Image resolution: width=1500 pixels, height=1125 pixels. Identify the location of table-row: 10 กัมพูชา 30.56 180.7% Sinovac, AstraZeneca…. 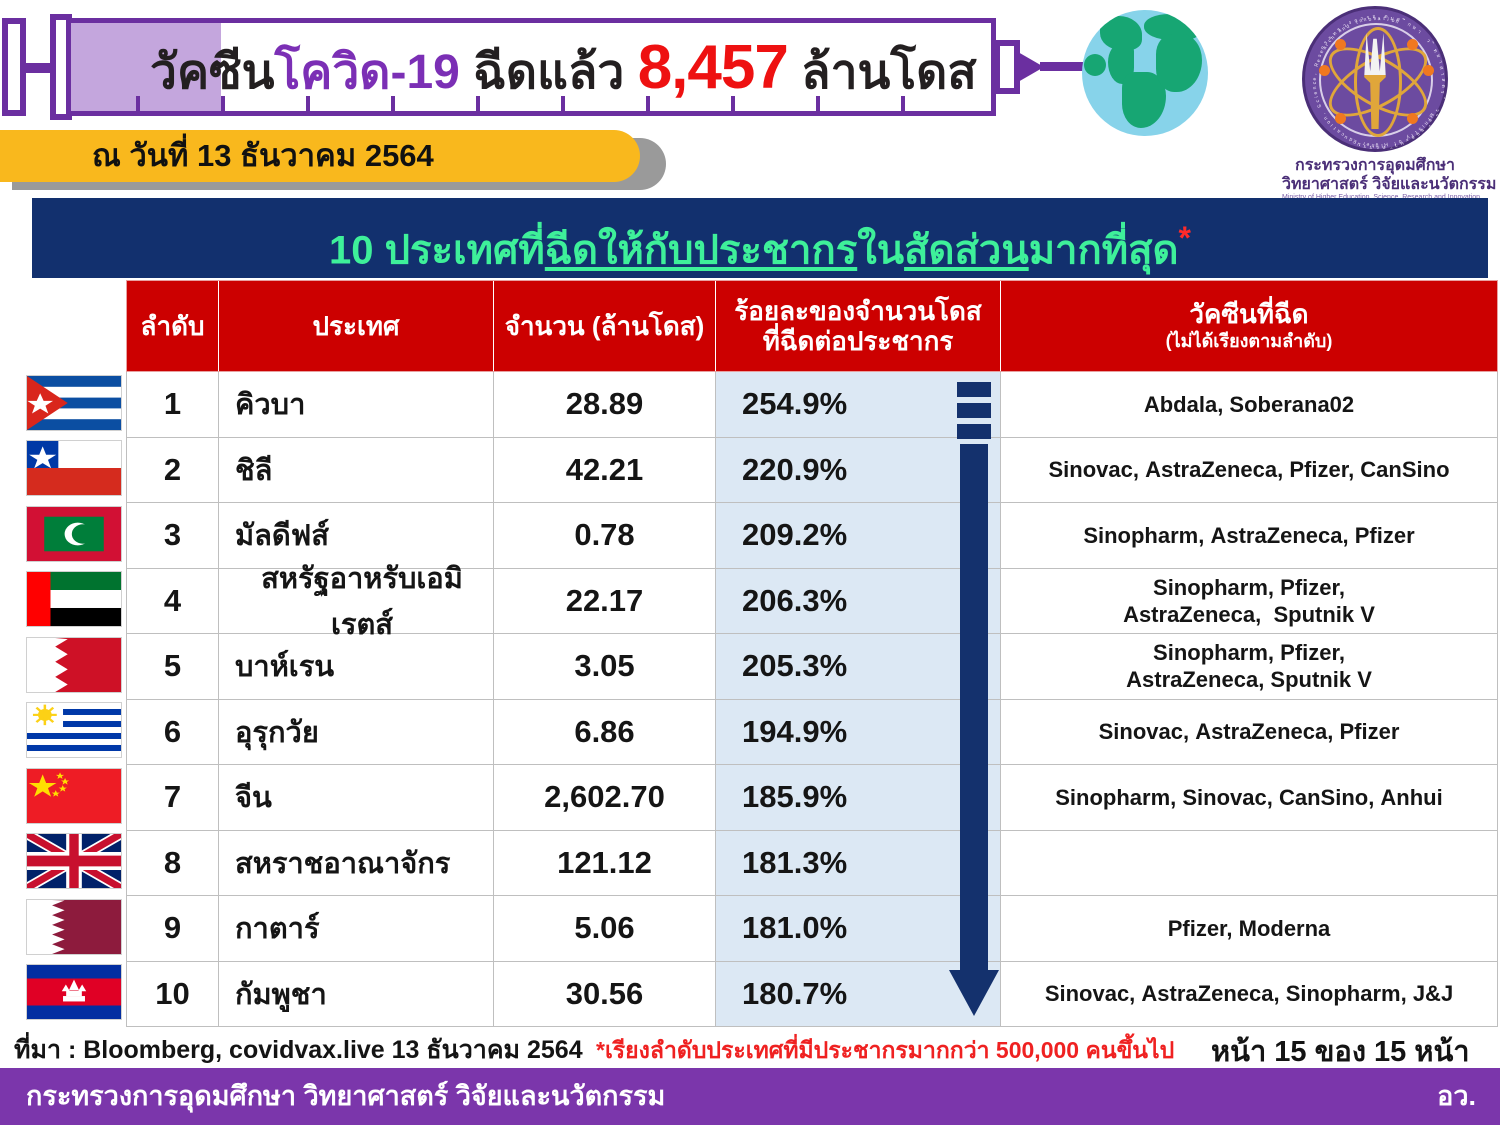
(812, 994).